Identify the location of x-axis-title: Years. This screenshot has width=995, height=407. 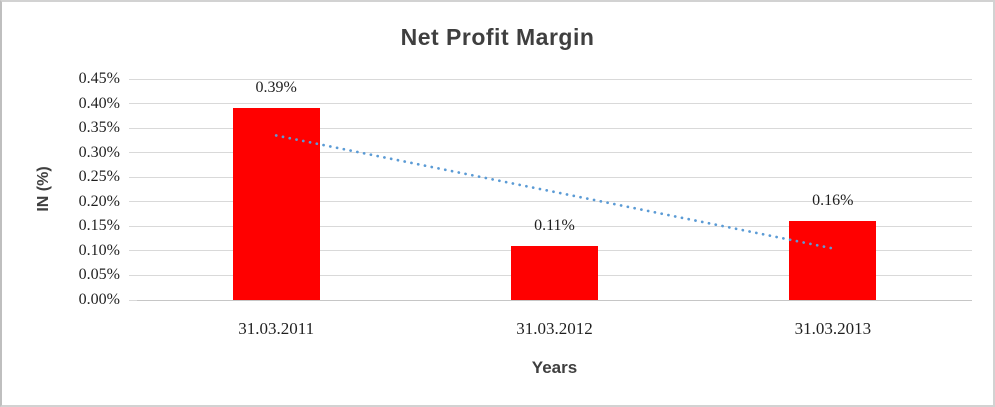
(554, 367).